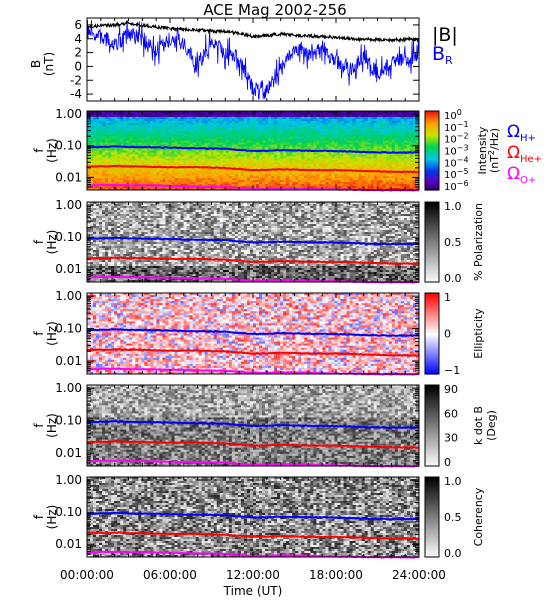 This screenshot has height=600, width=550. Describe the element at coordinates (225, 149) in the screenshot. I see `intensity-spectrogram: 1.00 0.10 0.01 f (Hz)` at that location.